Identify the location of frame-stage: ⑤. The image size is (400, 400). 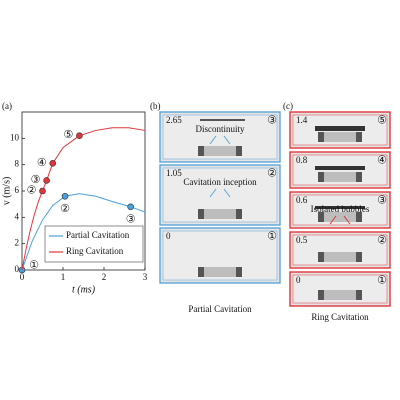
(382, 121).